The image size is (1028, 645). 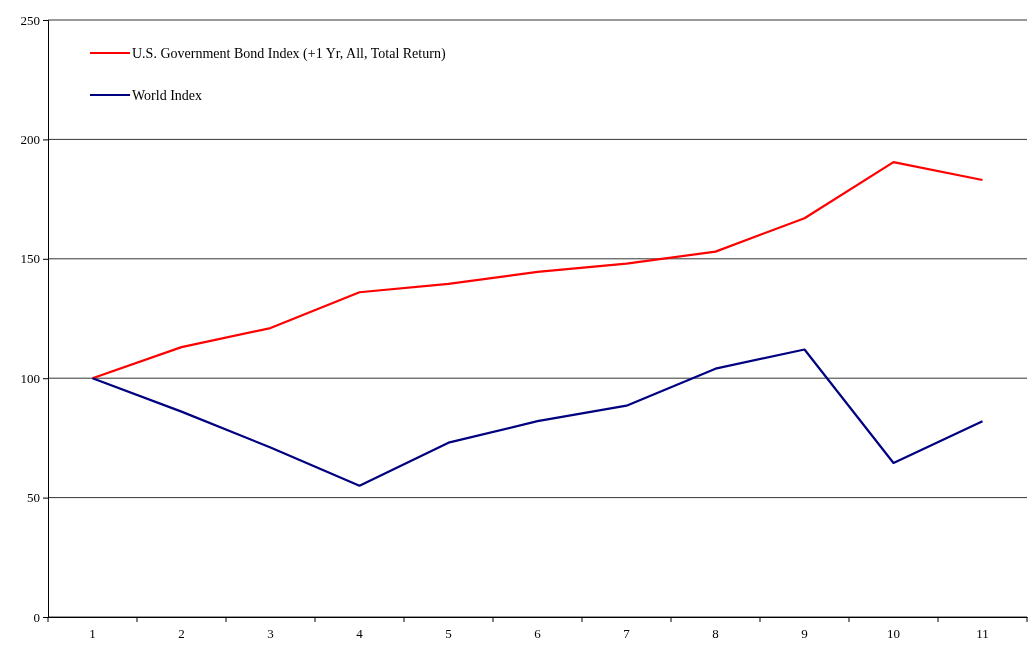 I want to click on legend-label: U.S. Government Bond Index (+1 Yr, All, Total Return), so click(x=289, y=54).